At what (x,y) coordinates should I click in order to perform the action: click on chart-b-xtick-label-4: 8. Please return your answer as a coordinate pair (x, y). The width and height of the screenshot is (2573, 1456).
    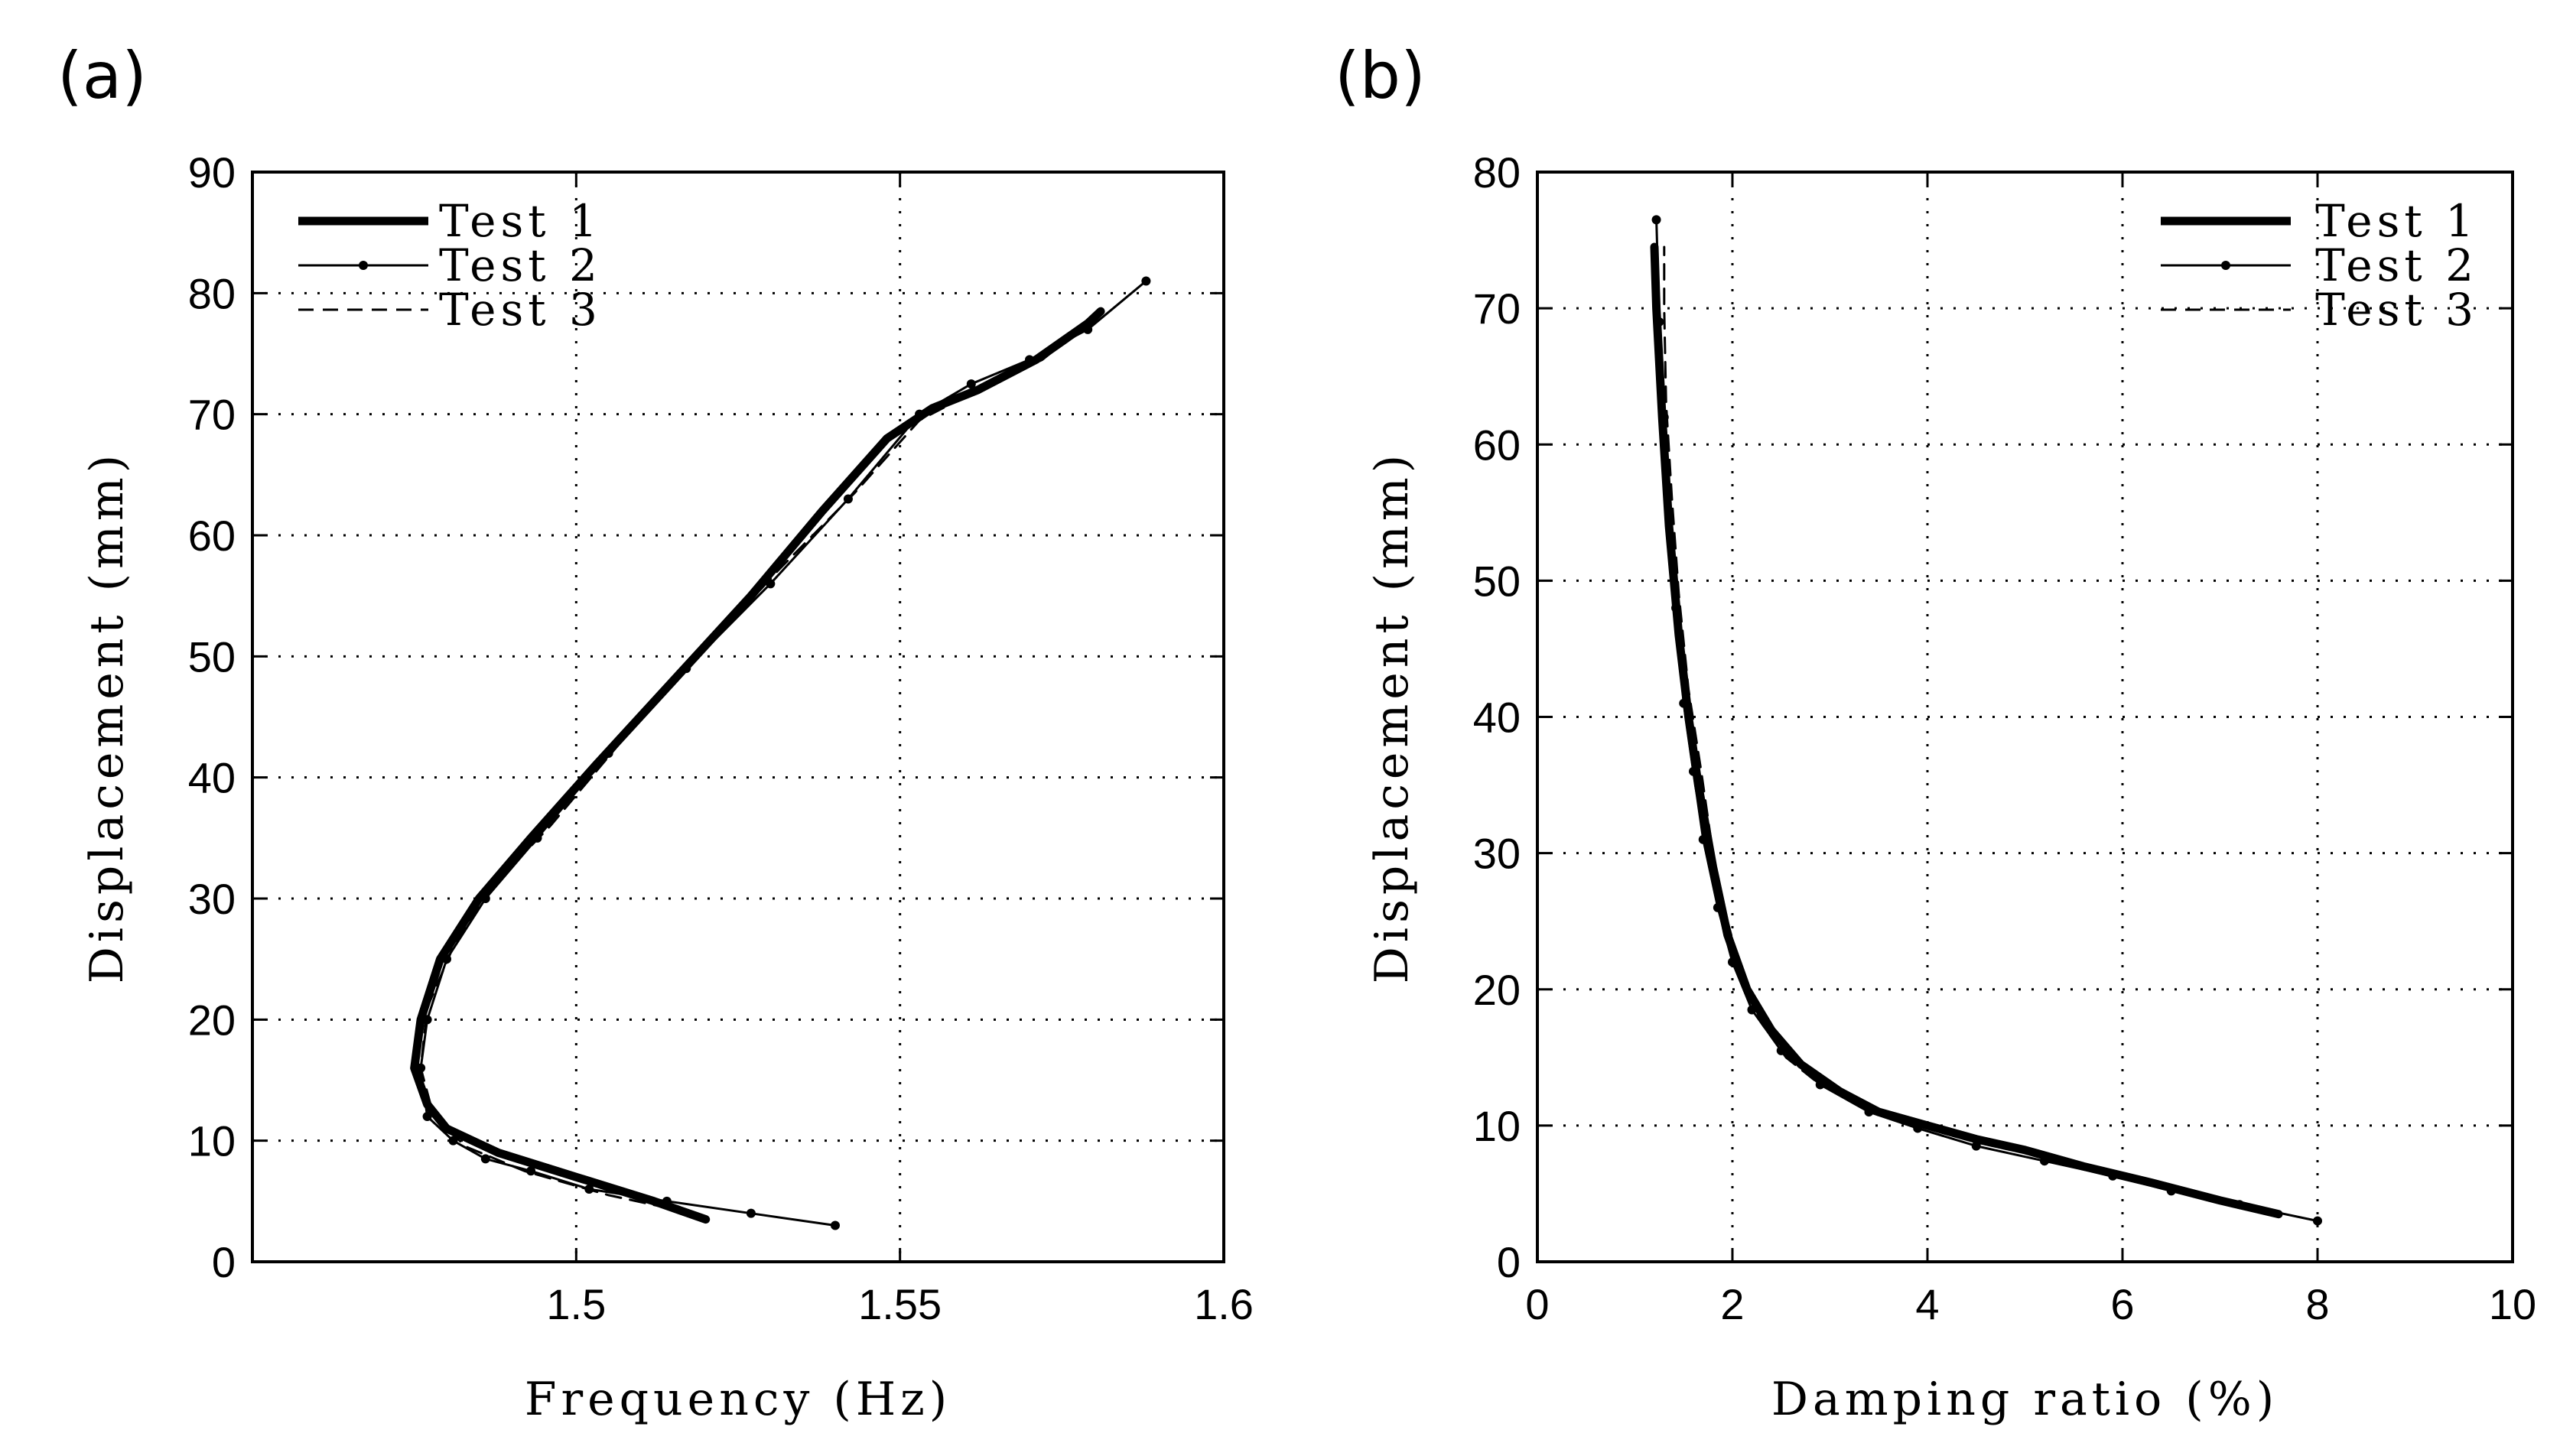
    Looking at the image, I should click on (2317, 1304).